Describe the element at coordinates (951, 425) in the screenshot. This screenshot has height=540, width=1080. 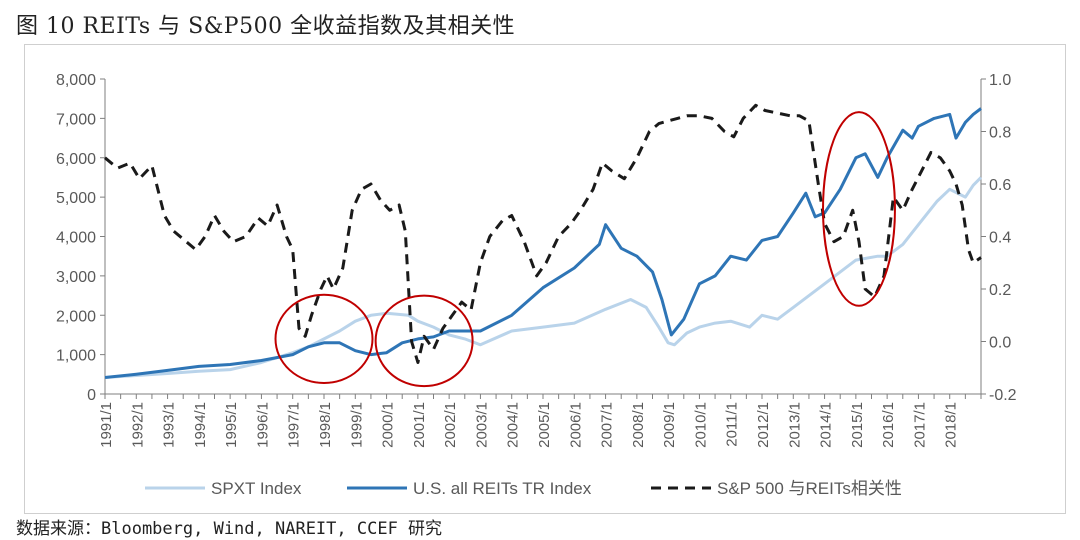
I see `x-tick-label: 2018/1` at that location.